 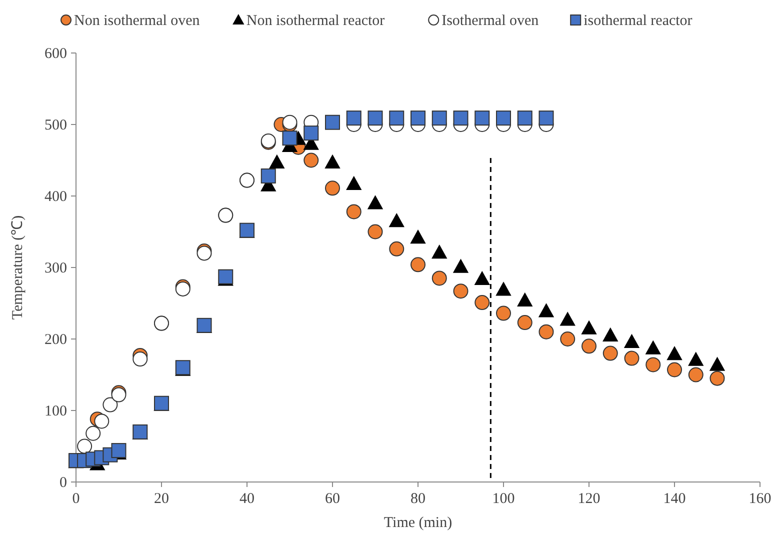 I want to click on legend-label: Isothermal oven, so click(x=491, y=21).